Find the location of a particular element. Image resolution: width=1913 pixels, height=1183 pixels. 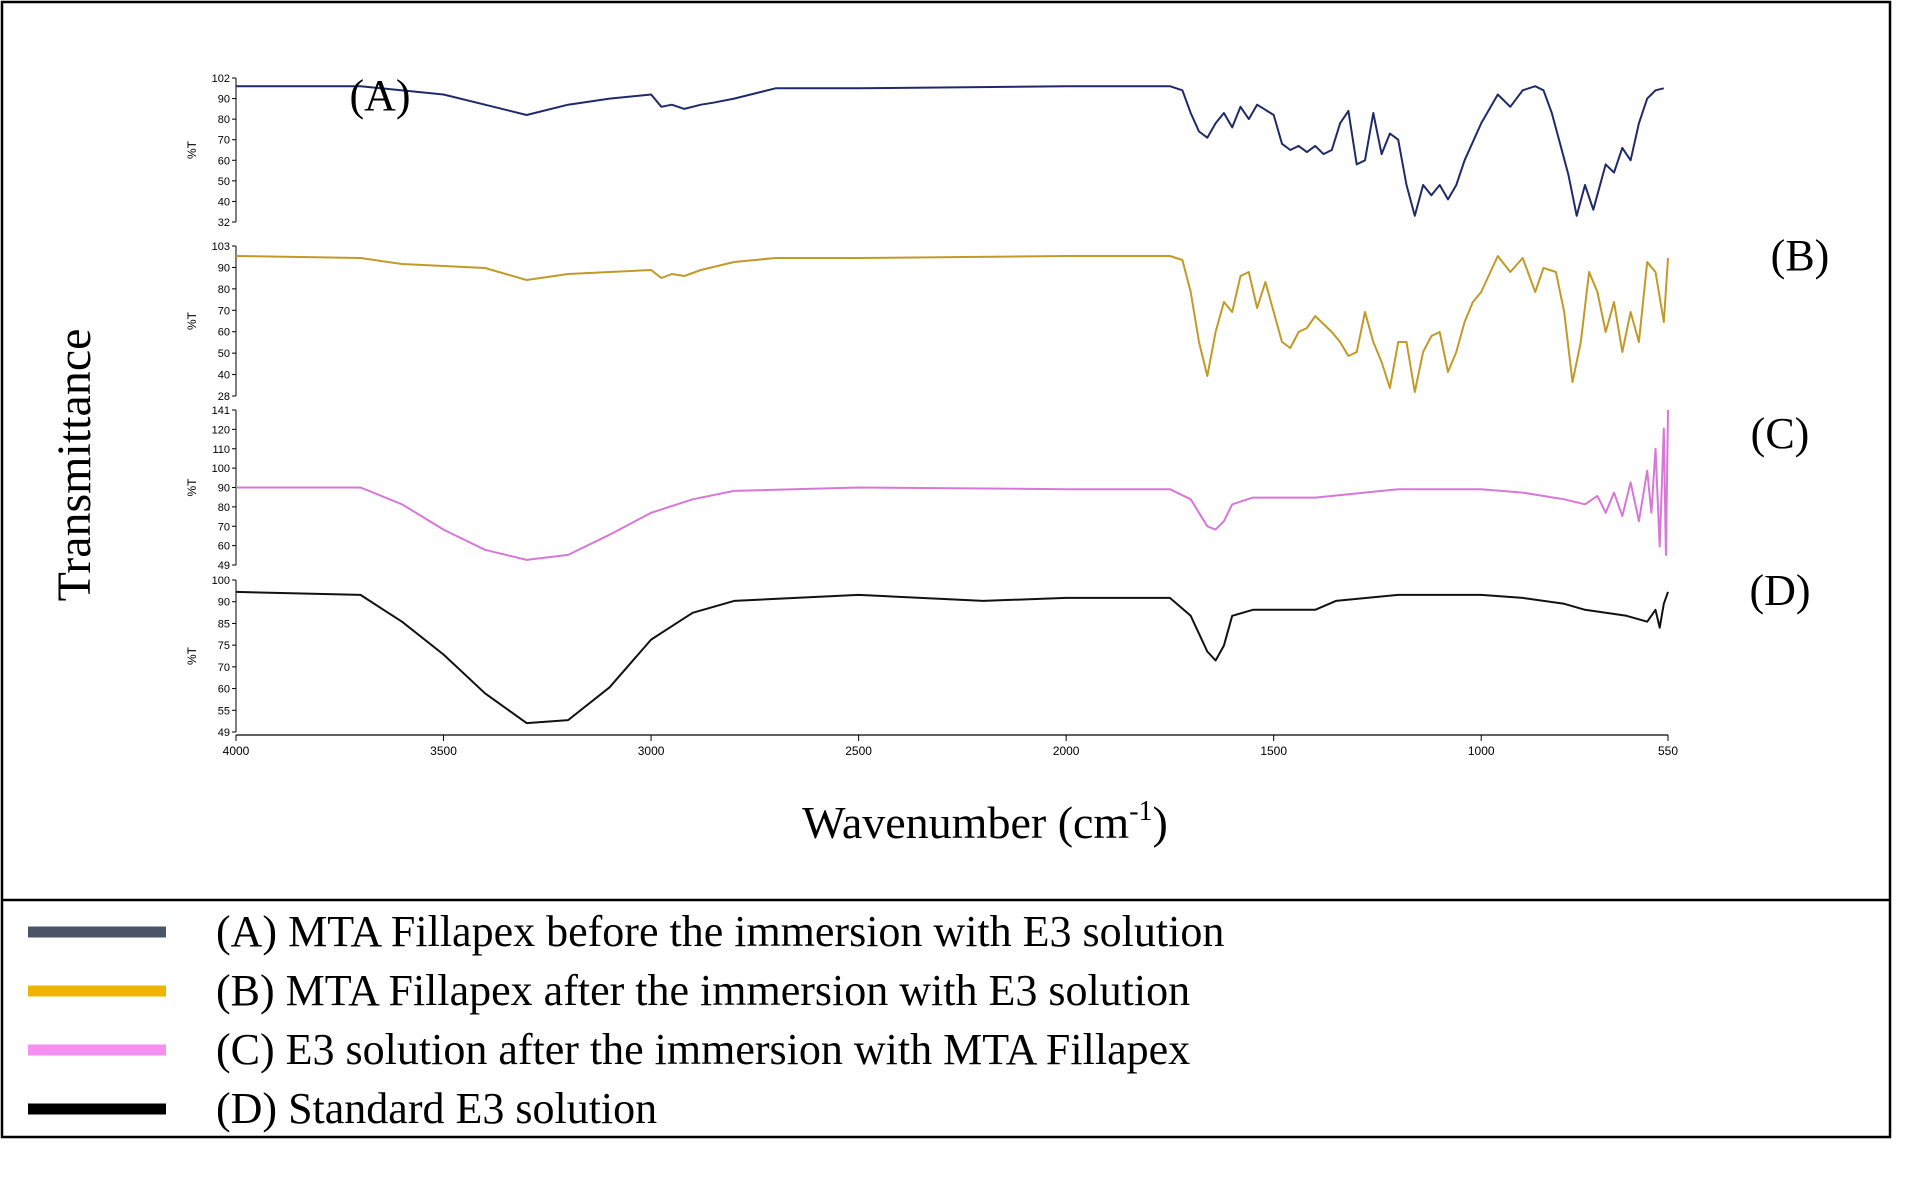

x-tick-label: 2000 is located at coordinates (1066, 751).